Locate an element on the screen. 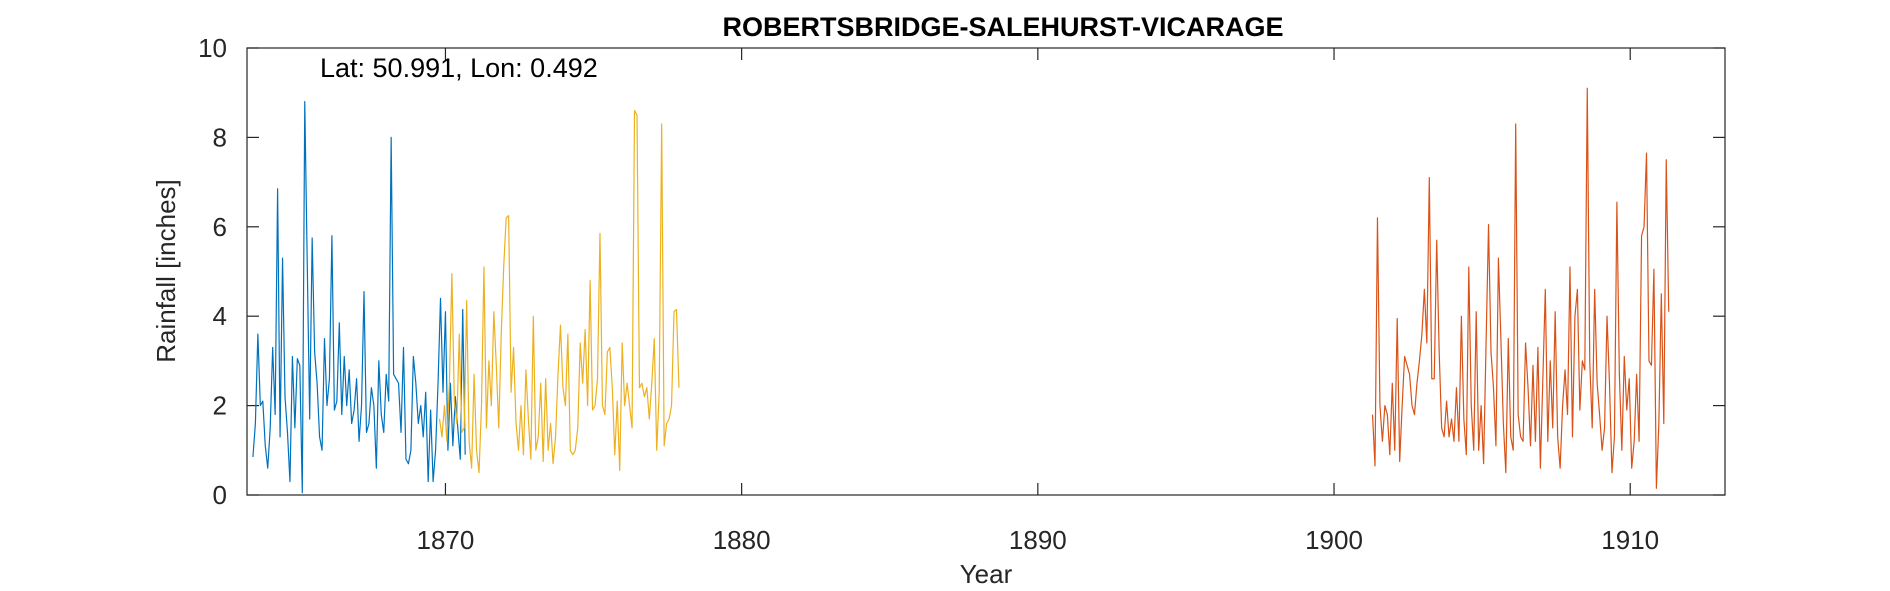 This screenshot has height=591, width=1890. x-tick-label: 1910 is located at coordinates (1630, 540).